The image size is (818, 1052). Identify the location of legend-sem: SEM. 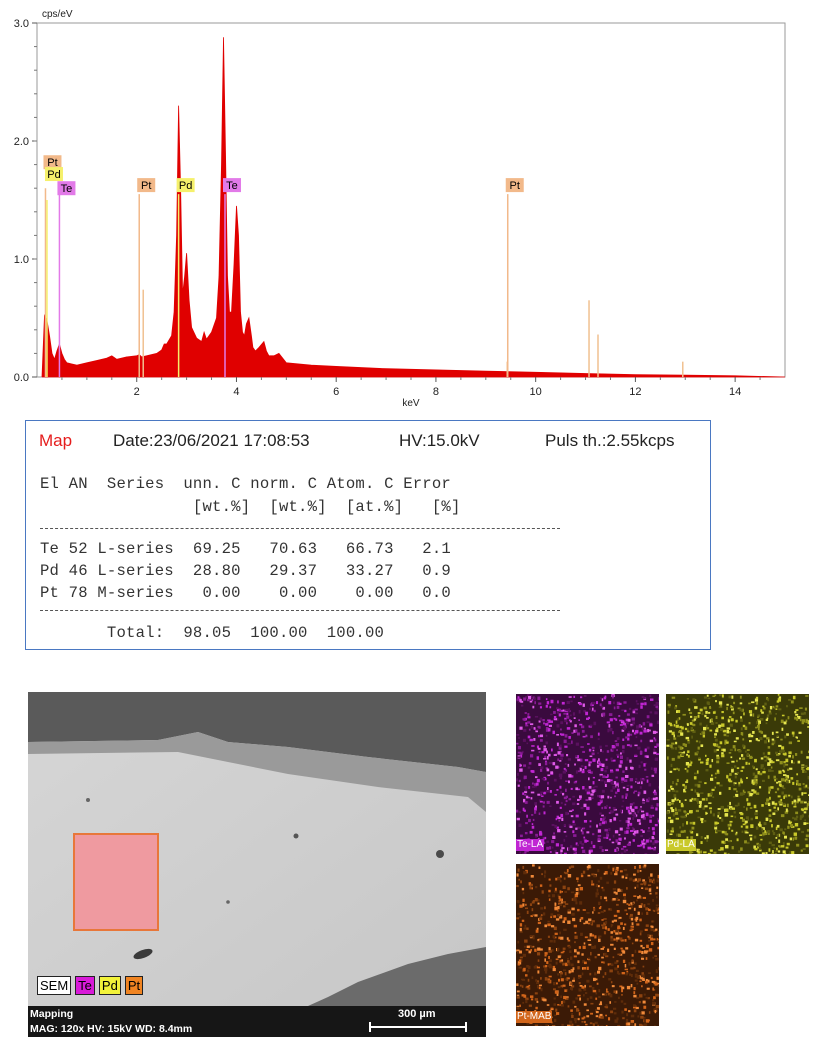
(54, 985).